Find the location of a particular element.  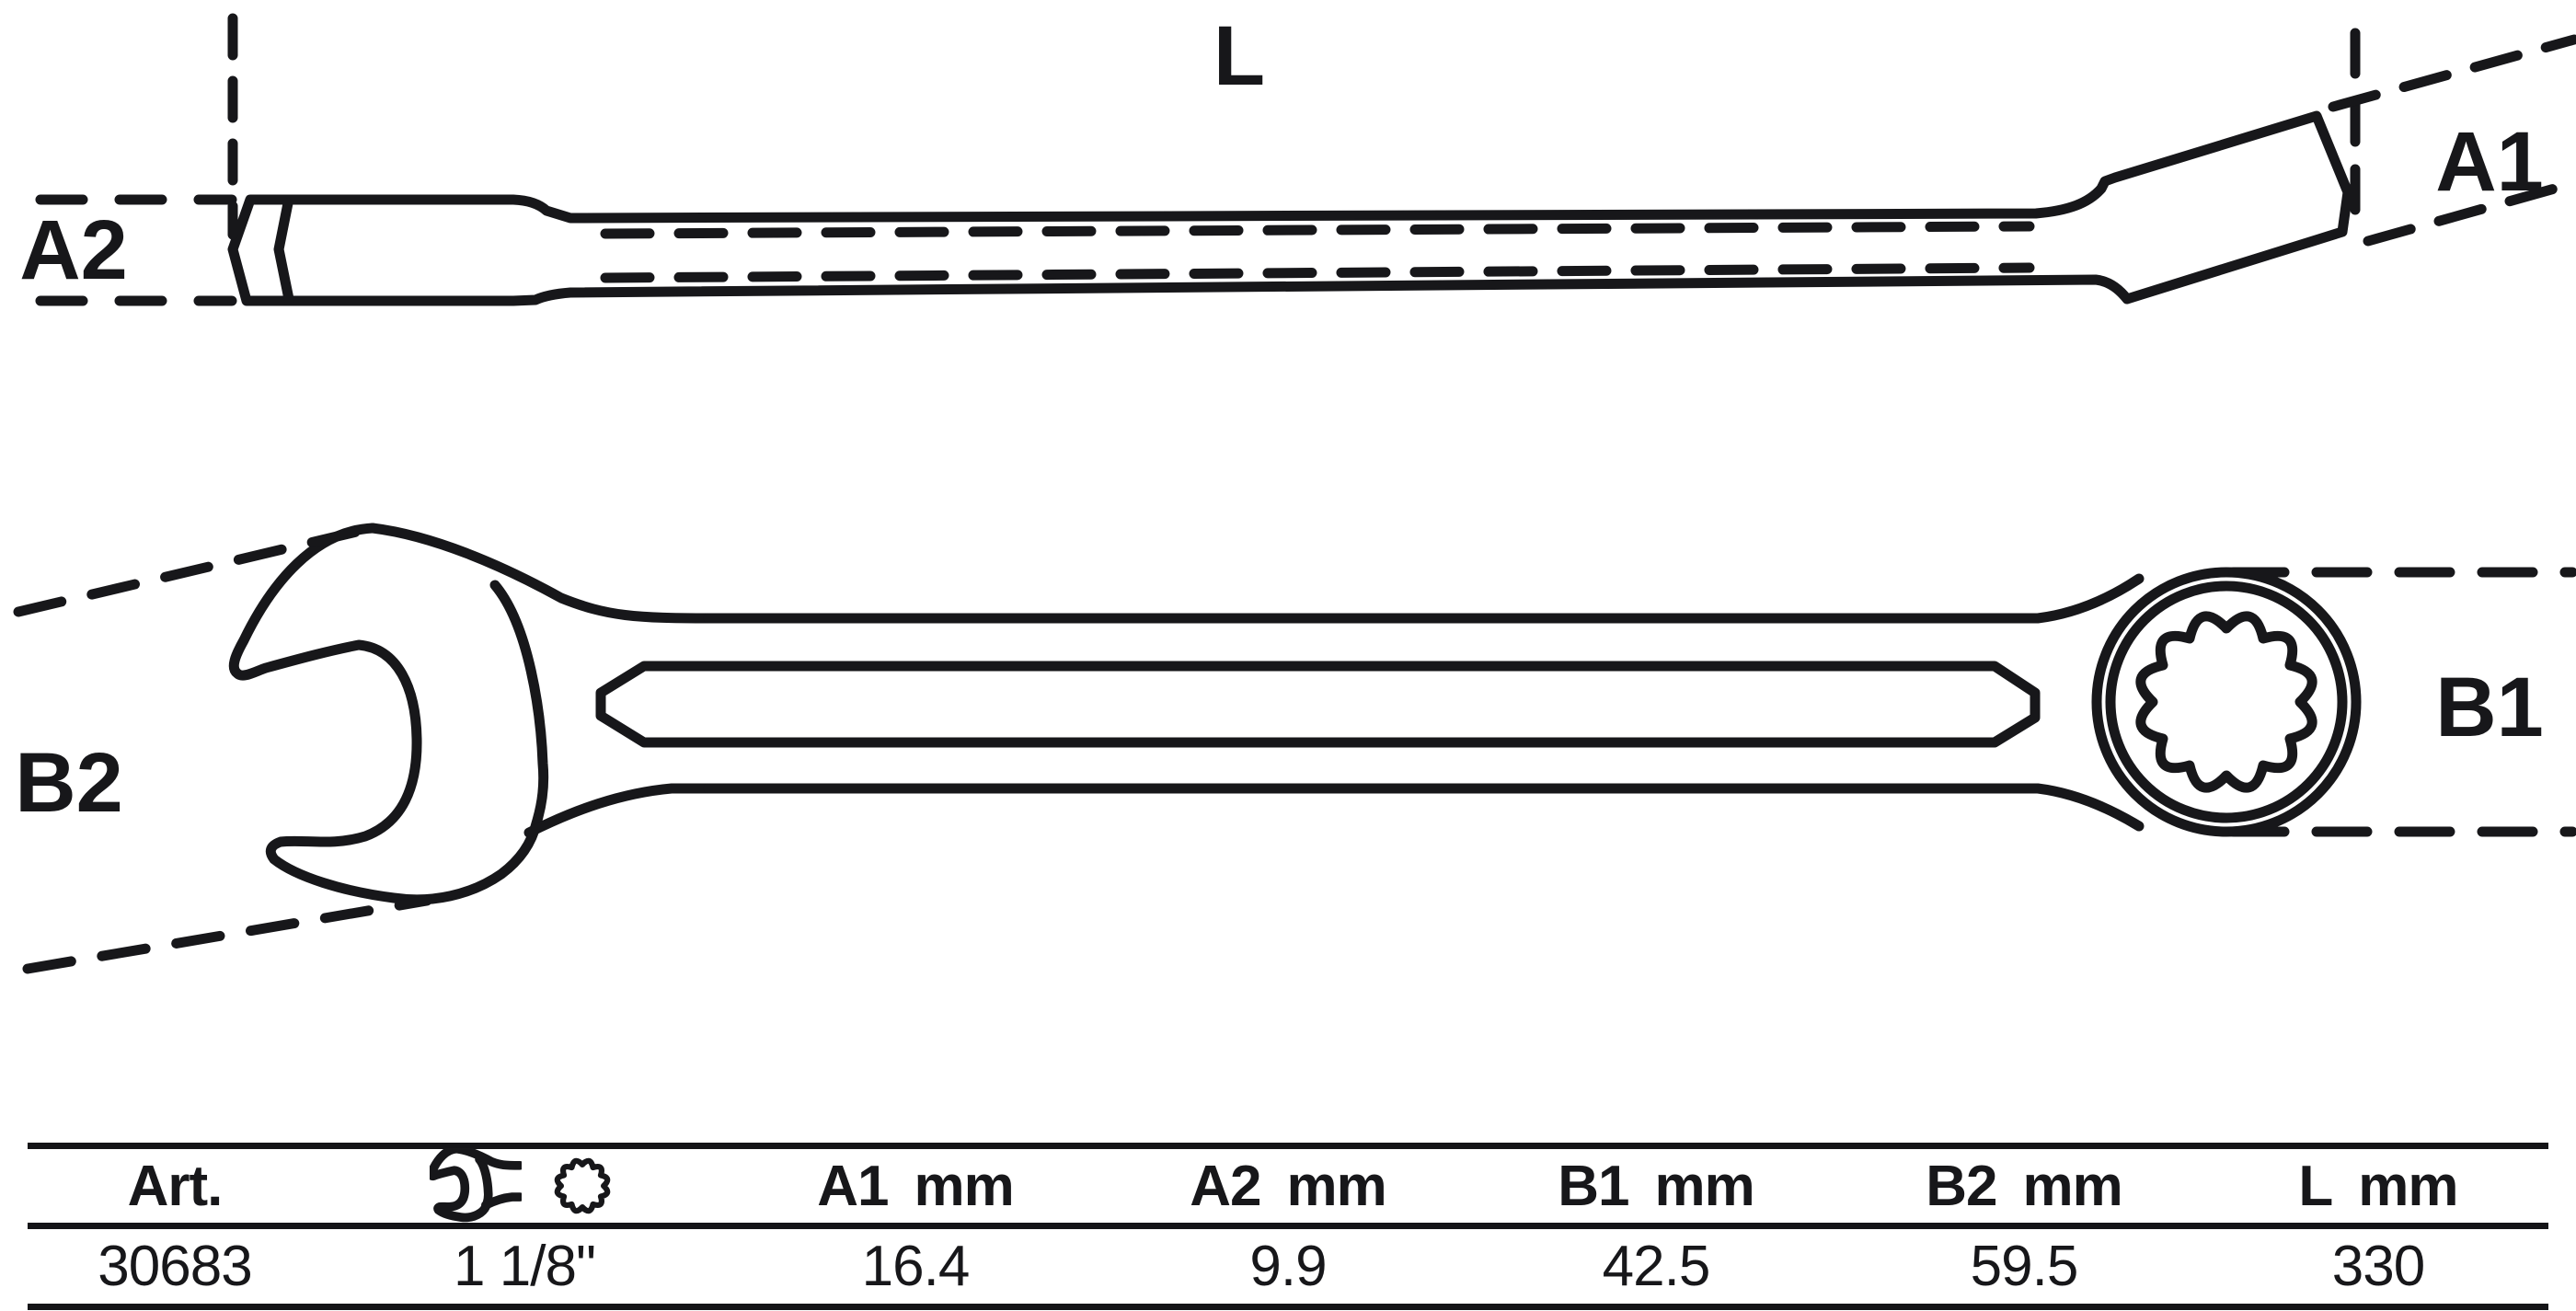

spec-table: Art. A1 mm A2 mm B1 mm B2 mm is located at coordinates (1288, 1226).